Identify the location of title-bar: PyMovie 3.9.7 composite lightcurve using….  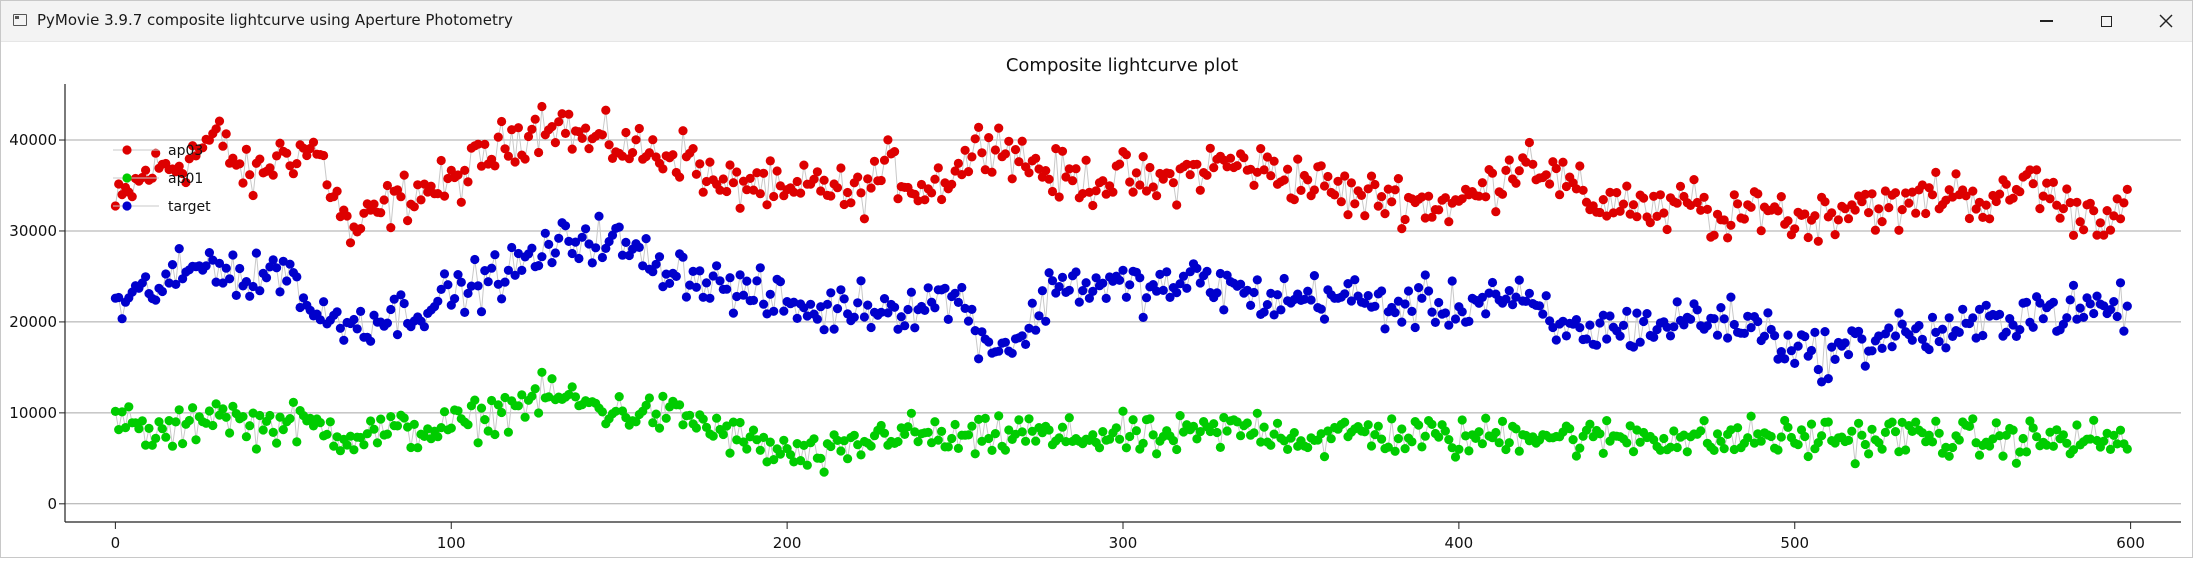
(1096, 21).